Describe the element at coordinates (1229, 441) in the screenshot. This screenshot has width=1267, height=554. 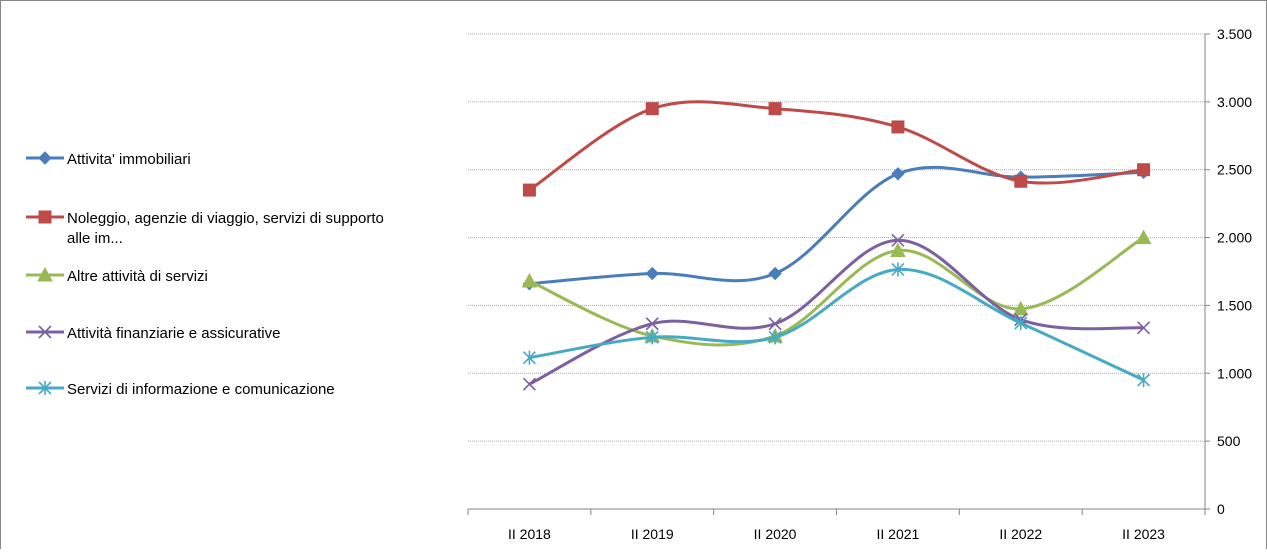
I see `y-tick-label: 500` at that location.